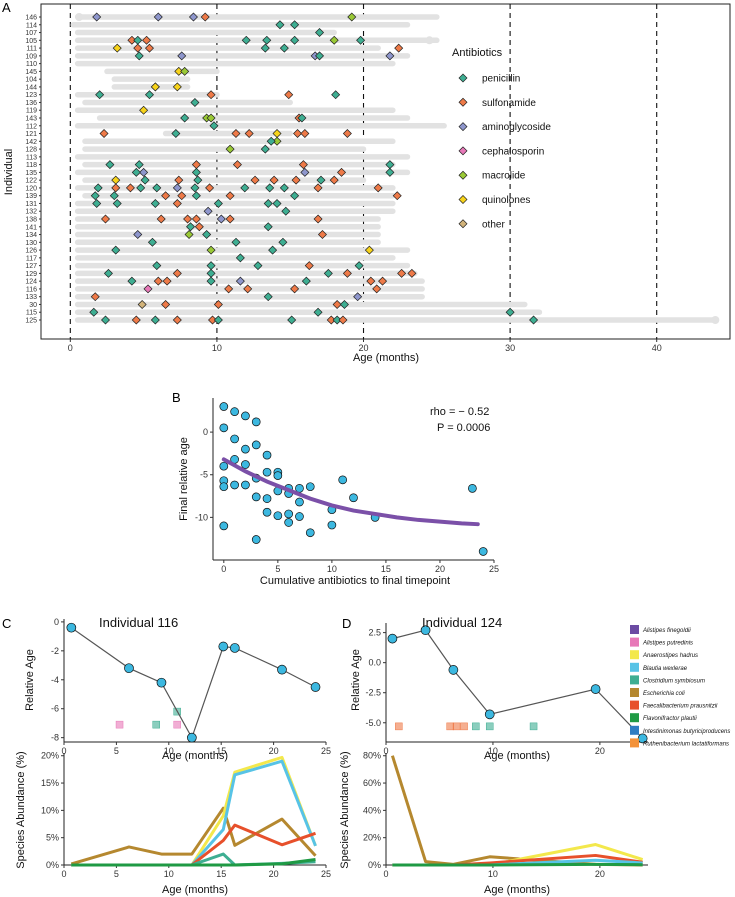 Image resolution: width=735 pixels, height=897 pixels. I want to click on antibiotic-quinolones, so click(369, 250).